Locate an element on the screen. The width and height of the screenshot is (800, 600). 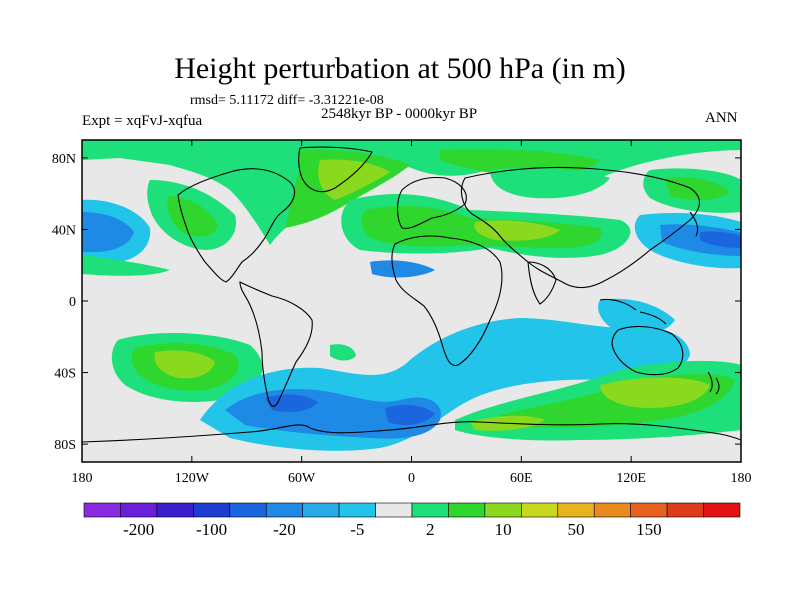
lat-tick-label: 0 is located at coordinates (72, 302).